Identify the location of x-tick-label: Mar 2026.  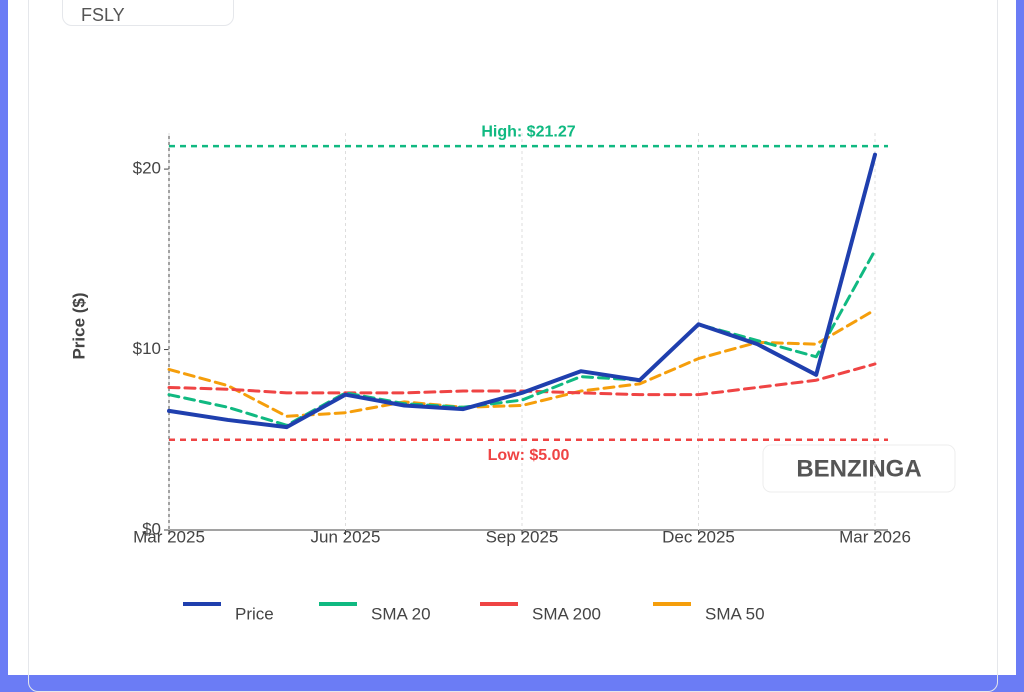
(875, 536).